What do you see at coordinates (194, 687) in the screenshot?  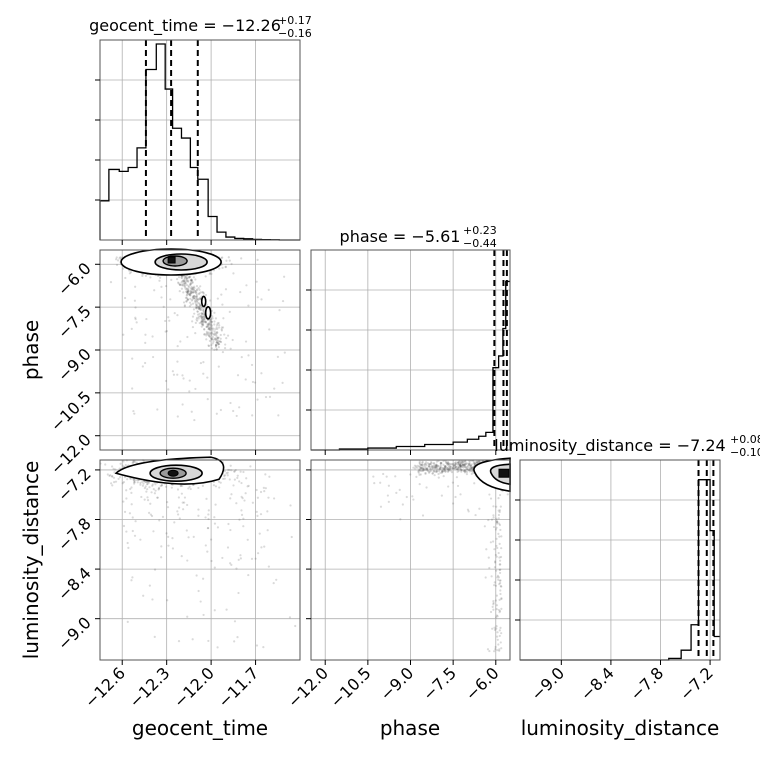 I see `x-tick-label: −12.0` at bounding box center [194, 687].